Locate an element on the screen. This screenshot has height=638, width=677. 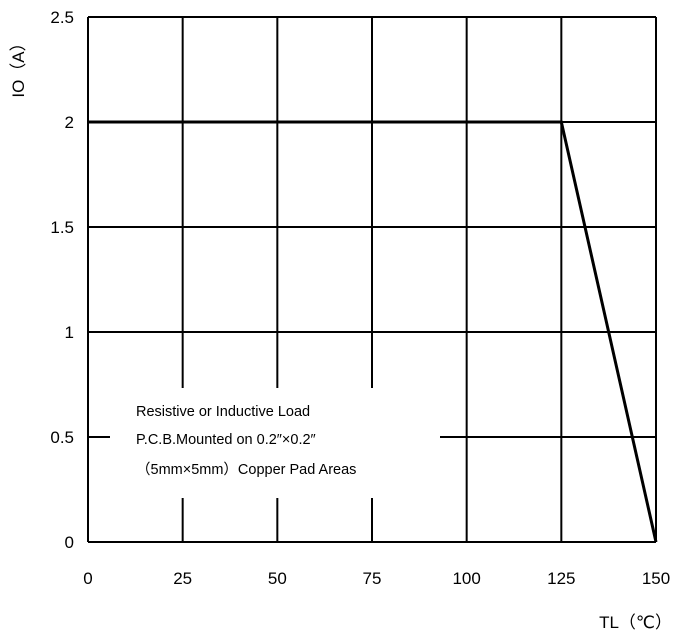
x-tick-label: 50 is located at coordinates (277, 578).